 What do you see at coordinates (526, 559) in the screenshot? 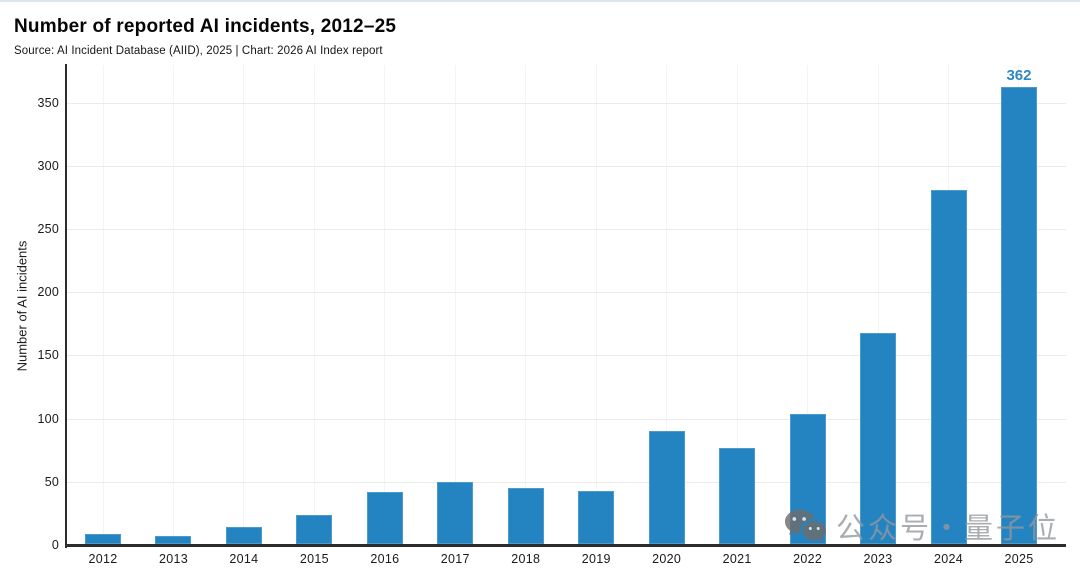
I see `x-tick-label: 2018` at bounding box center [526, 559].